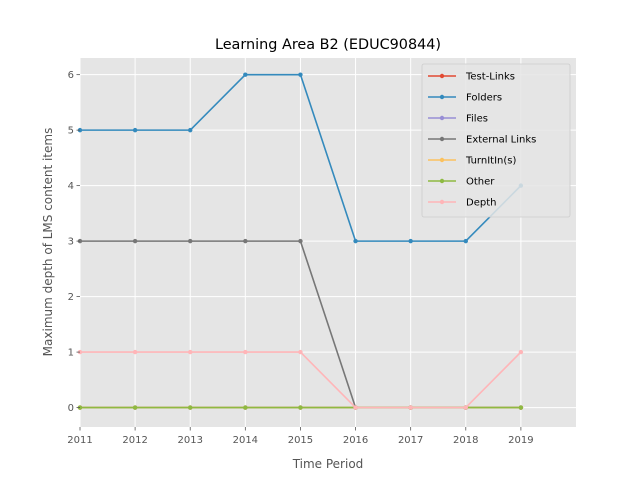 The width and height of the screenshot is (640, 480). Describe the element at coordinates (480, 182) in the screenshot. I see `legend-label: Other` at that location.